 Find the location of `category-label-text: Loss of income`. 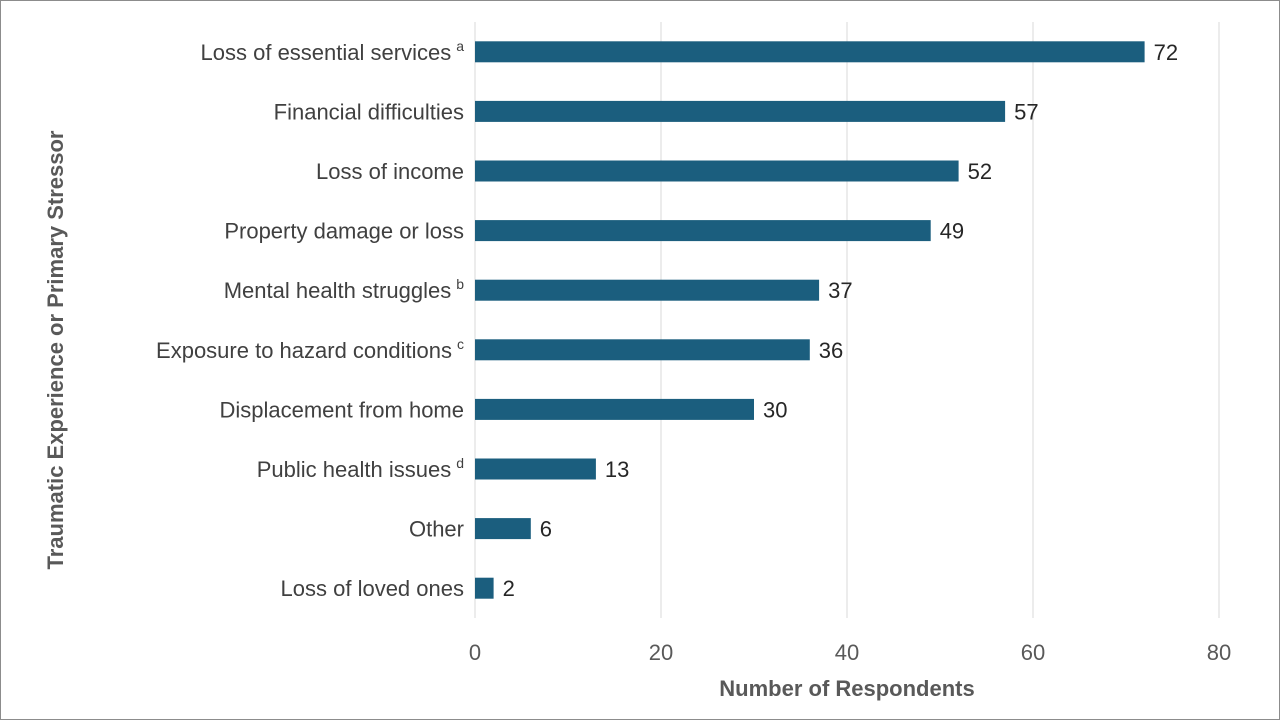

category-label-text: Loss of income is located at coordinates (390, 171).